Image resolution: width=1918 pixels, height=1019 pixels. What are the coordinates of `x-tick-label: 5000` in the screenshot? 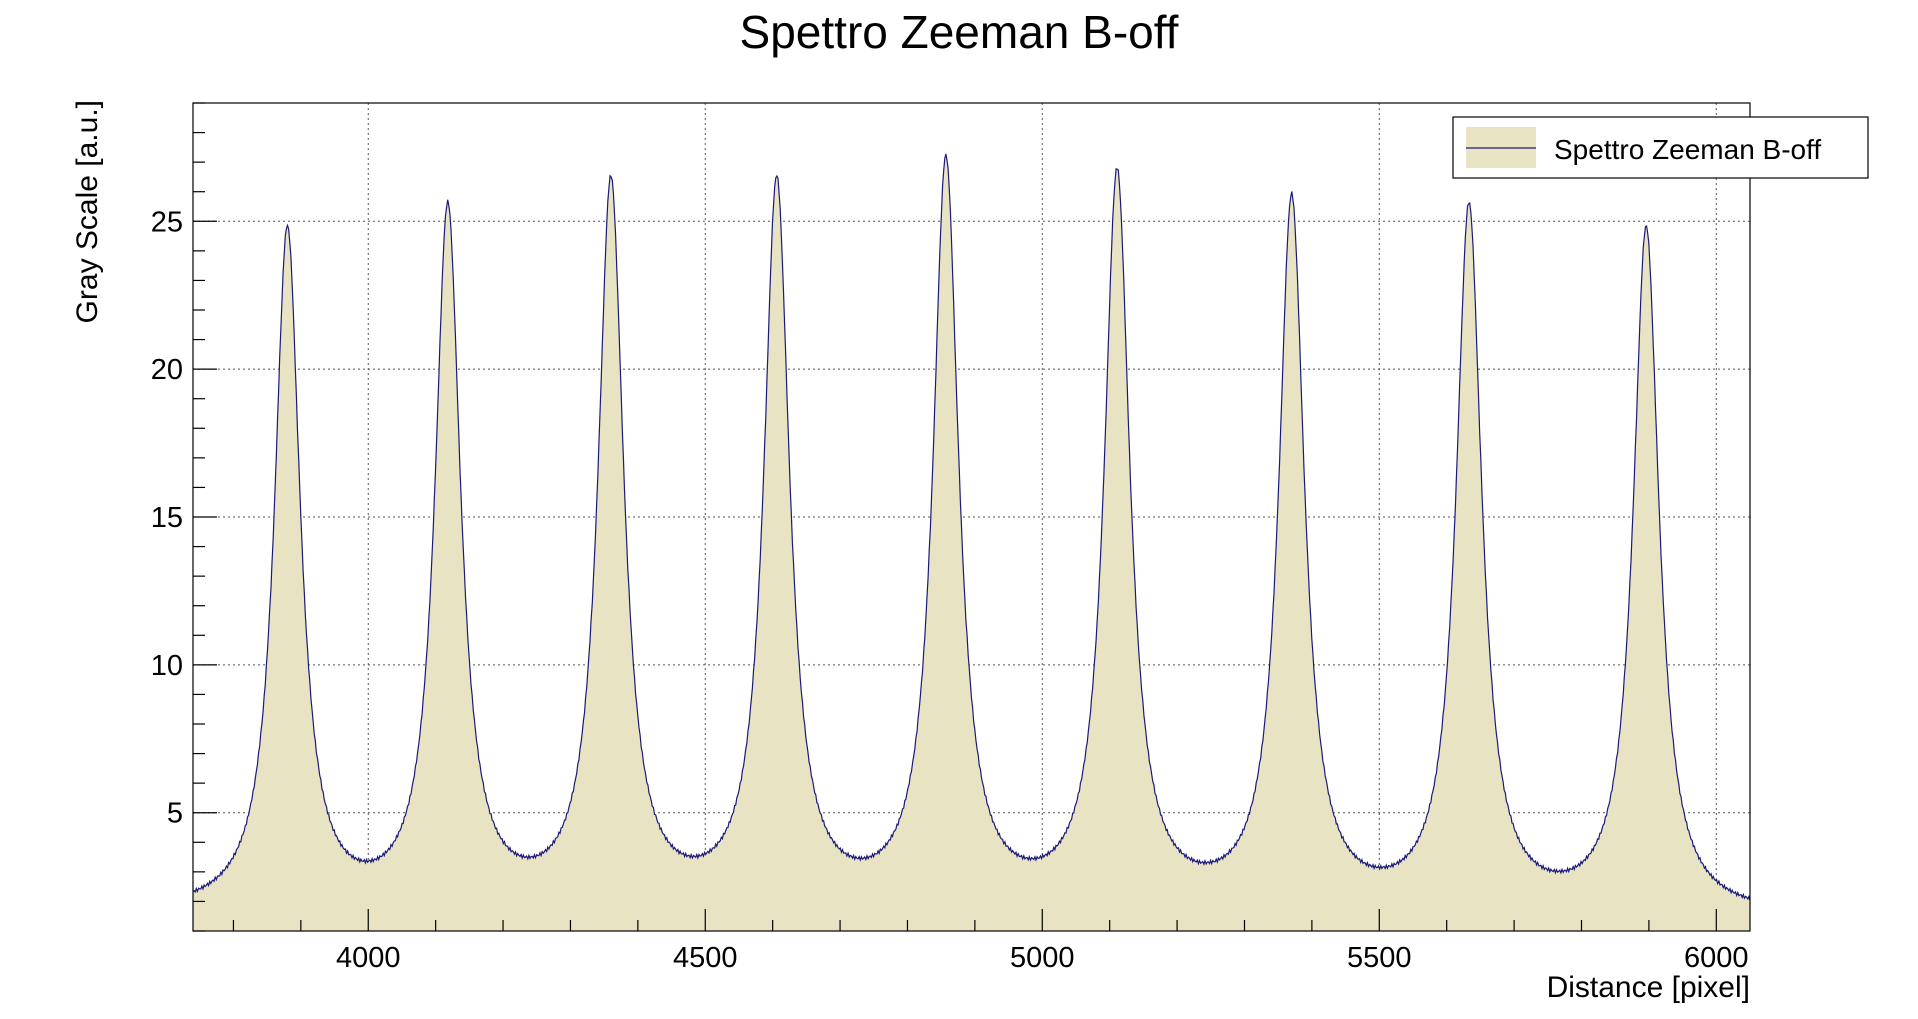 It's located at (1042, 958).